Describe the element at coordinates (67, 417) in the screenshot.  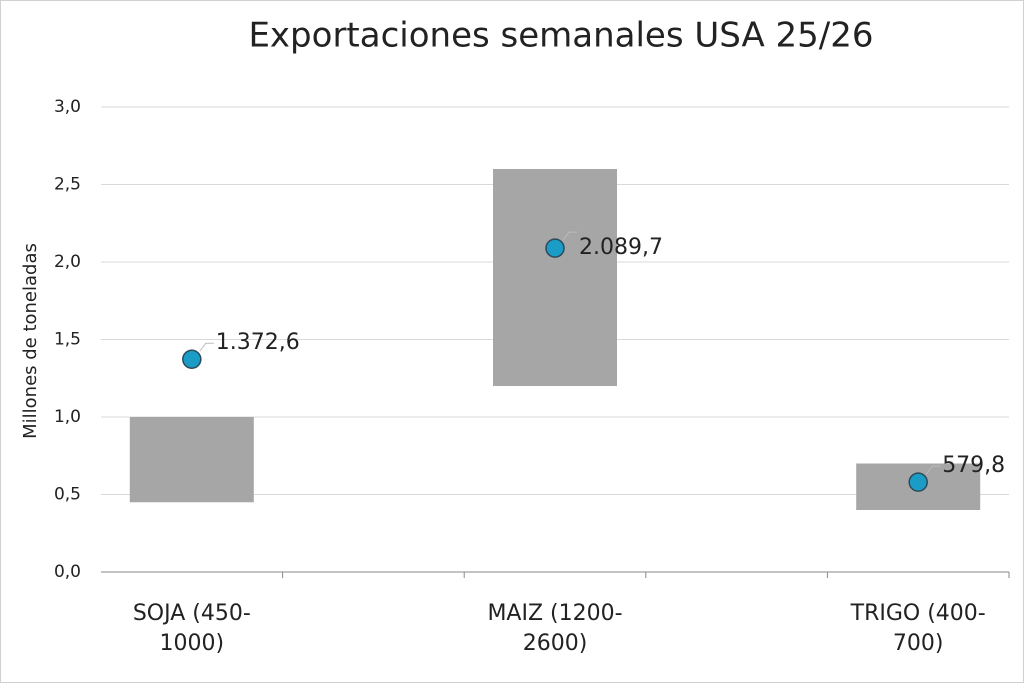
I see `y-tick-label: 1,0` at that location.